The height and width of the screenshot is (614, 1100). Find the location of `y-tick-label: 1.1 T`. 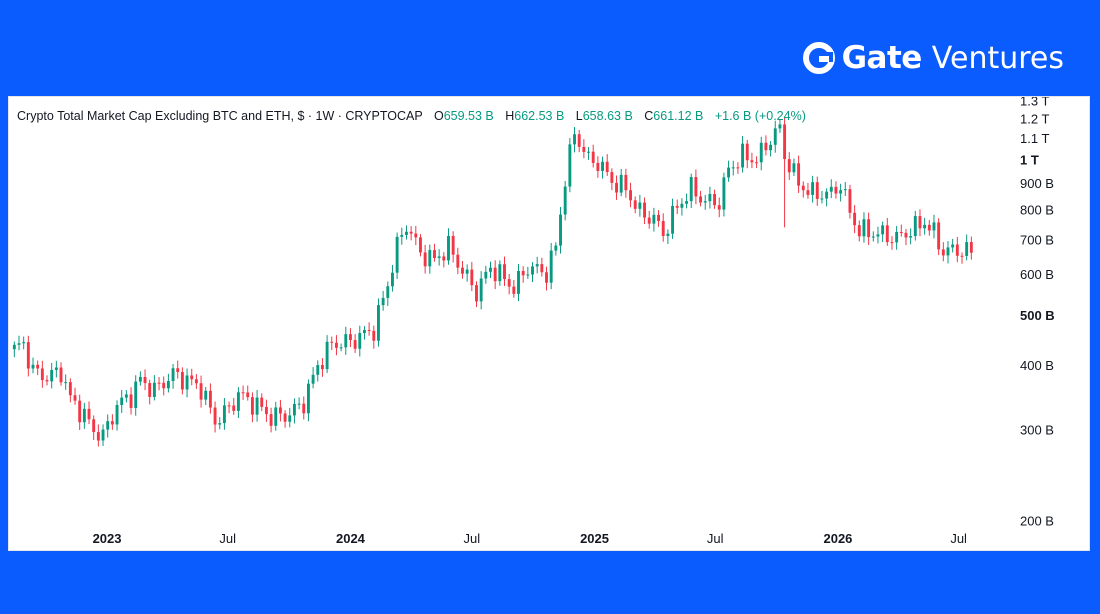

y-tick-label: 1.1 T is located at coordinates (1034, 138).